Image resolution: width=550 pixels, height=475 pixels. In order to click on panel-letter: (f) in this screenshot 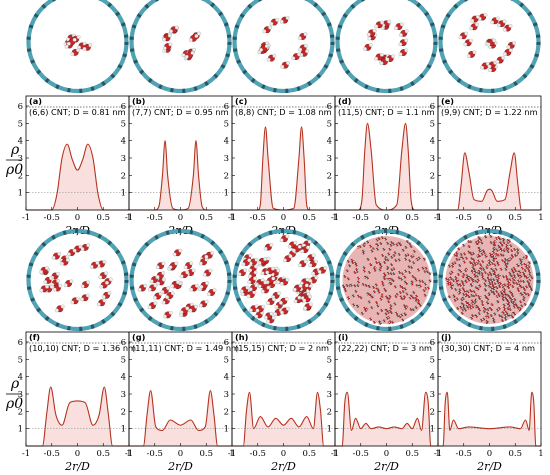, I will do `click(34, 337)`.